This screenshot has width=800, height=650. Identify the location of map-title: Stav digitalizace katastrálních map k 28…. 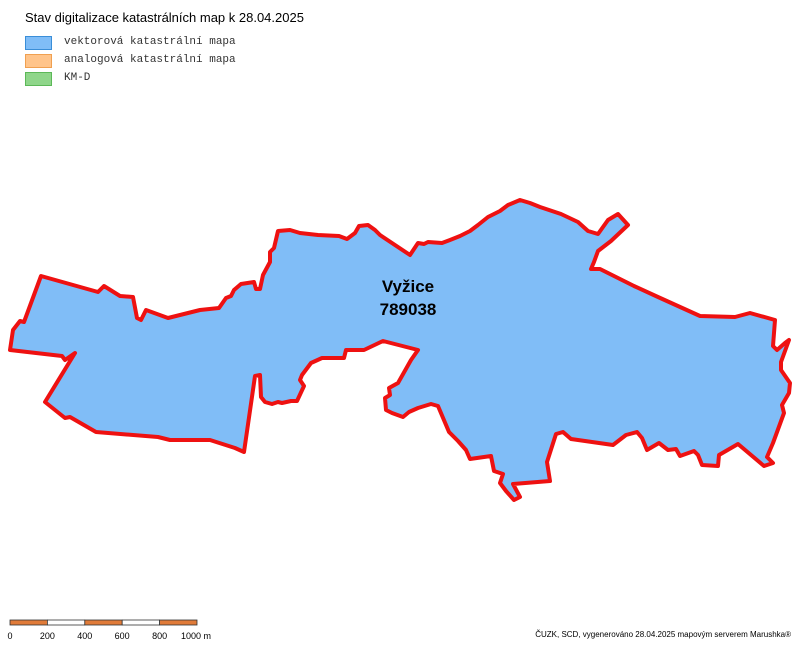
(164, 17).